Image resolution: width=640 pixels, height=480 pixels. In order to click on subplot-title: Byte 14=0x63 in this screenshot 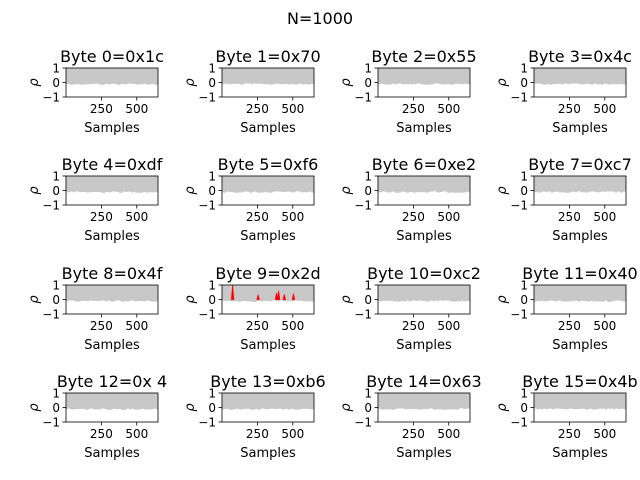, I will do `click(423, 381)`.